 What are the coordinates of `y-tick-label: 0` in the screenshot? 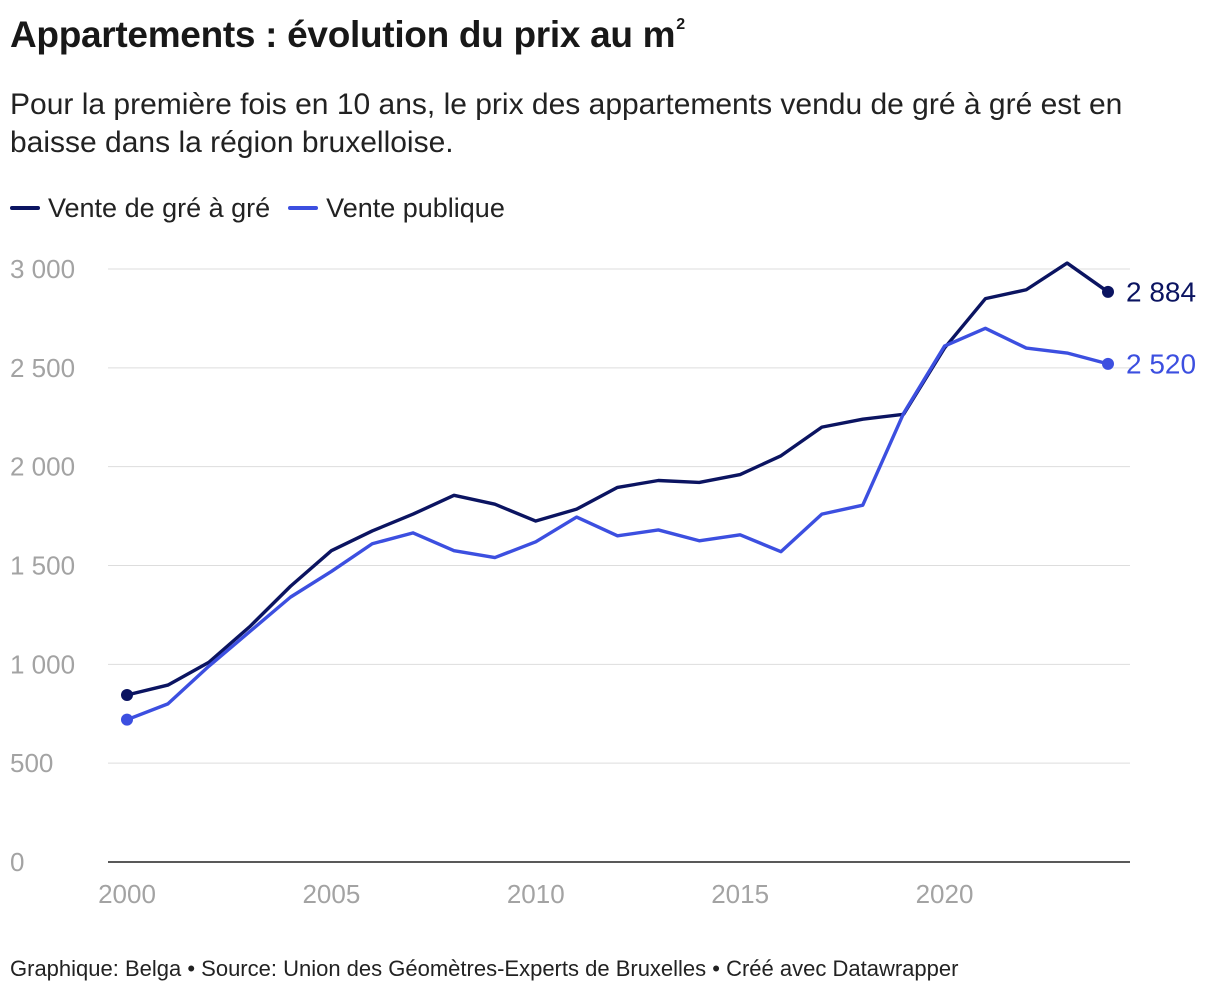 It's located at (17, 862).